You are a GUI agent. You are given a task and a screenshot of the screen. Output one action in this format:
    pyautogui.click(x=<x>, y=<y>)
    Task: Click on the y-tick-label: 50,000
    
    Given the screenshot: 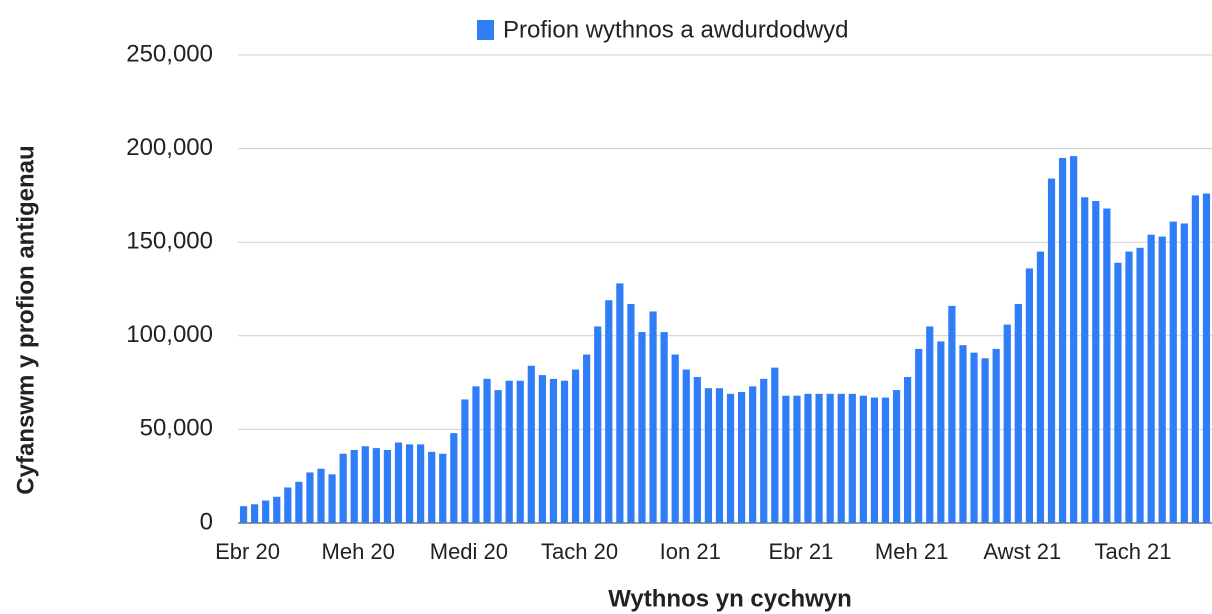 What is the action you would take?
    pyautogui.click(x=176, y=428)
    